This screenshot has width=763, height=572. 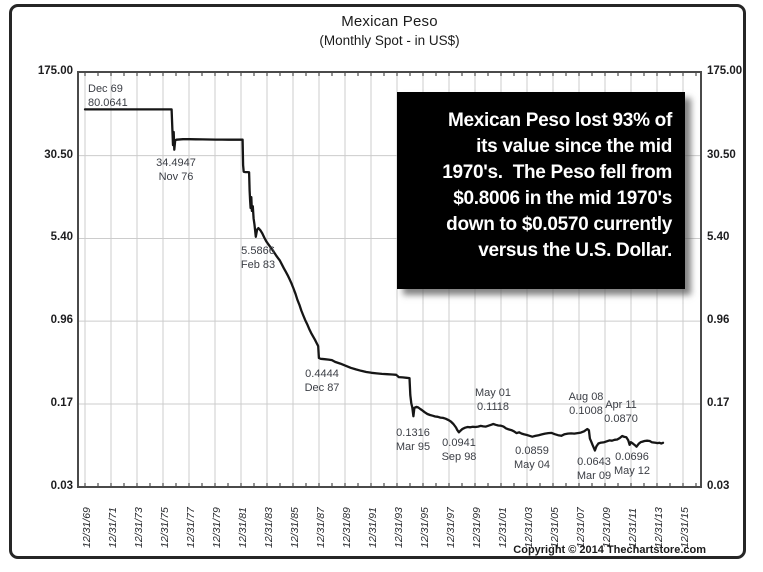 What do you see at coordinates (718, 320) in the screenshot?
I see `y-axis-label-right: 0.96` at bounding box center [718, 320].